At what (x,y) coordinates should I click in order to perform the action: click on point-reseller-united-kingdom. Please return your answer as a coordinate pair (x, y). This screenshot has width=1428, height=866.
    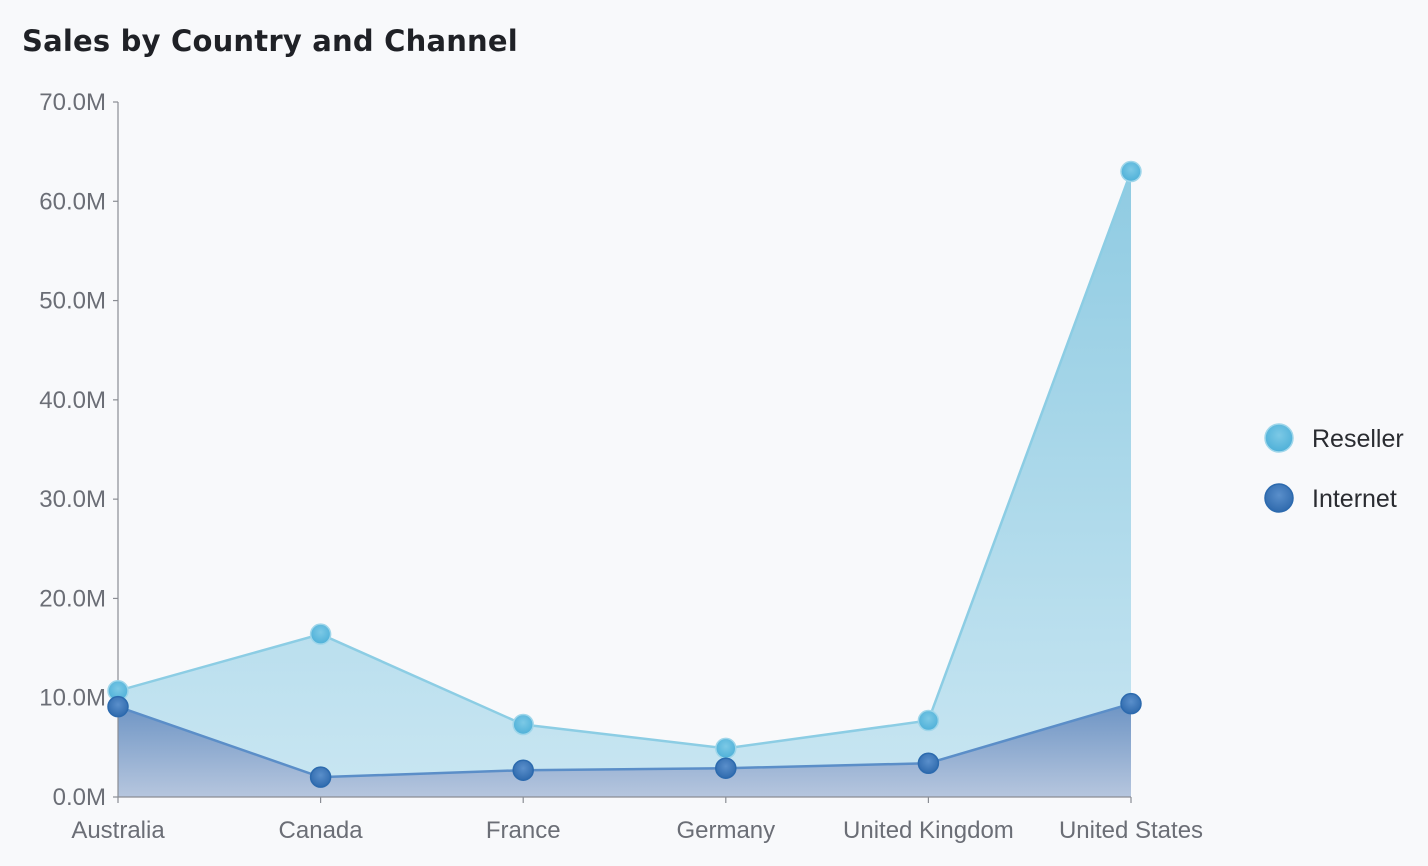
    Looking at the image, I should click on (928, 720).